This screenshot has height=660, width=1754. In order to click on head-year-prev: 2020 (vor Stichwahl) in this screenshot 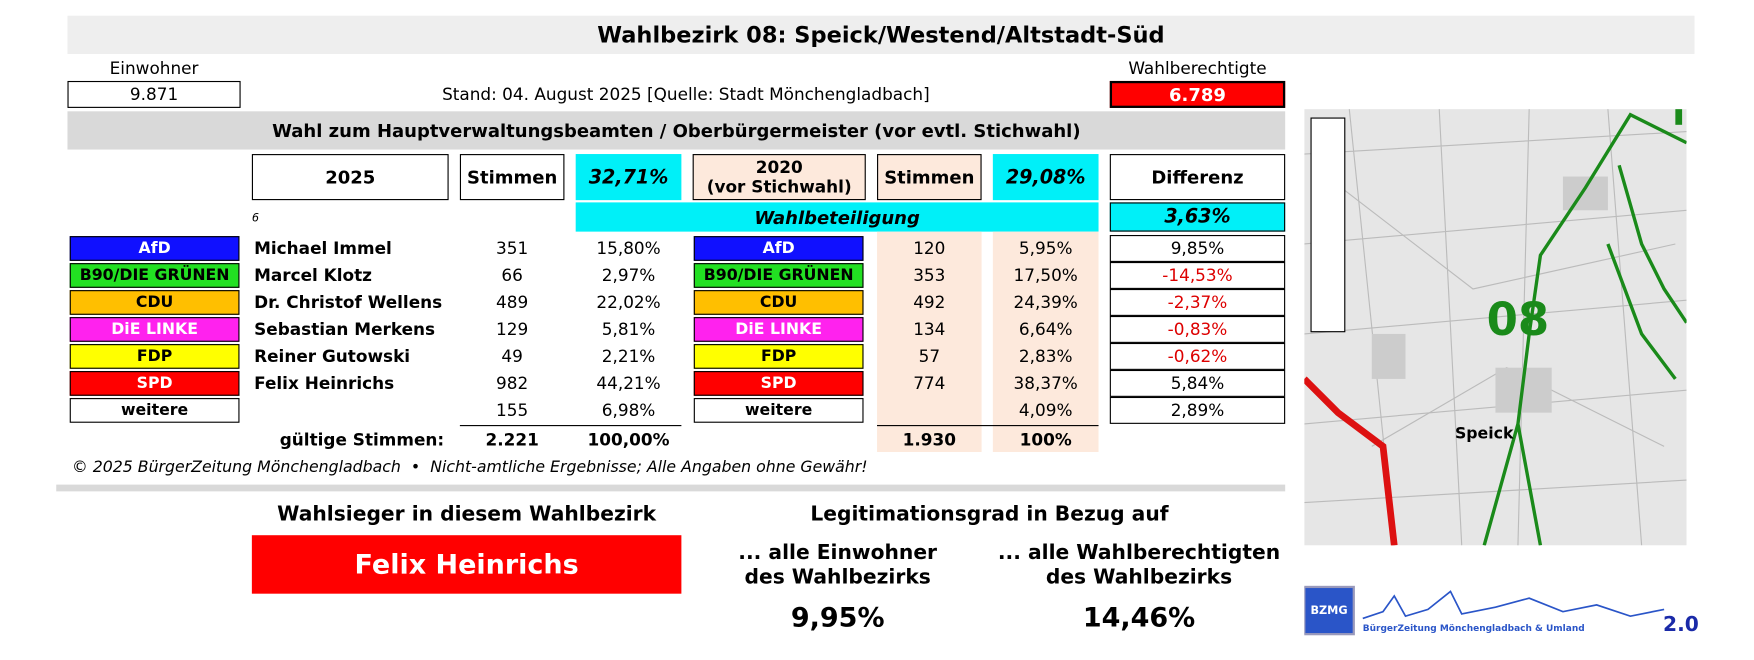, I will do `click(779, 177)`.